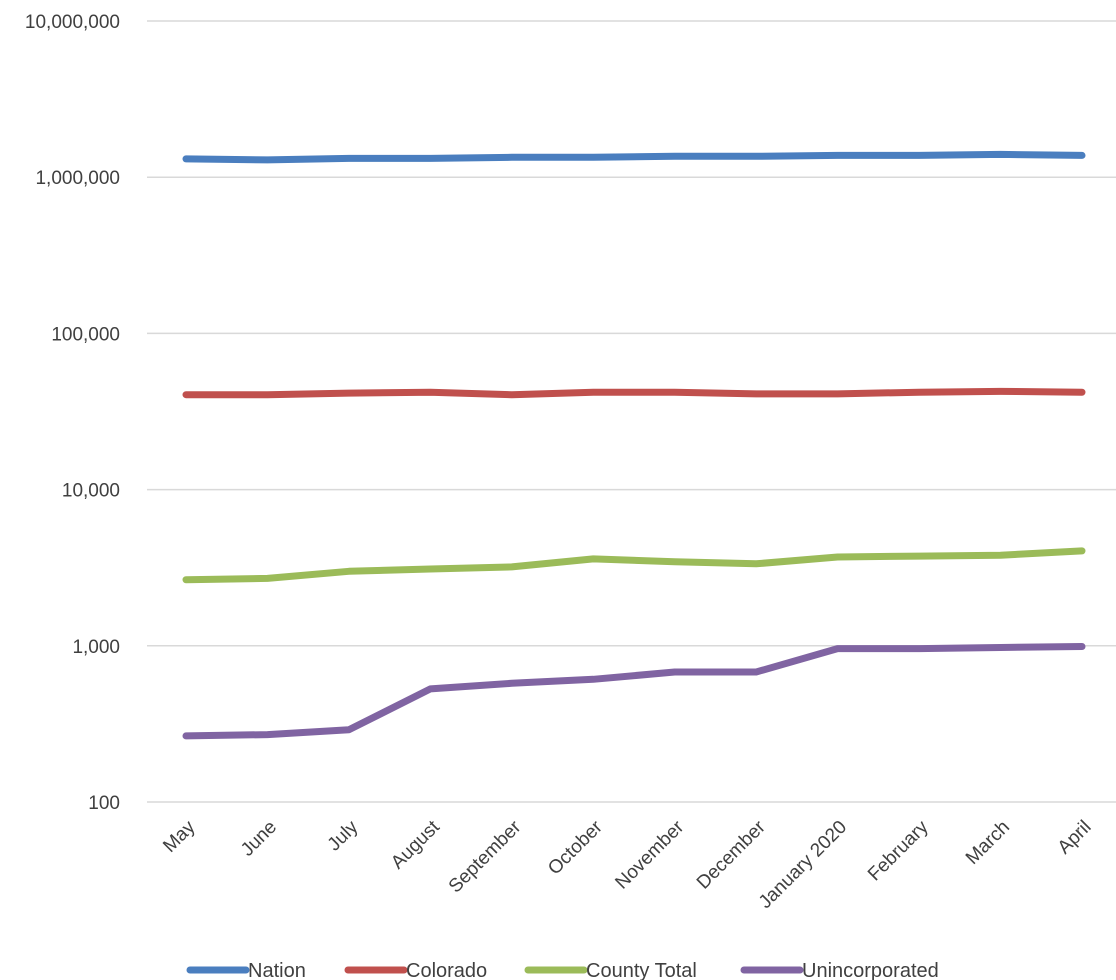  Describe the element at coordinates (562, 970) in the screenshot. I see `legend: Nation Colorado County Total Unincorporated` at that location.